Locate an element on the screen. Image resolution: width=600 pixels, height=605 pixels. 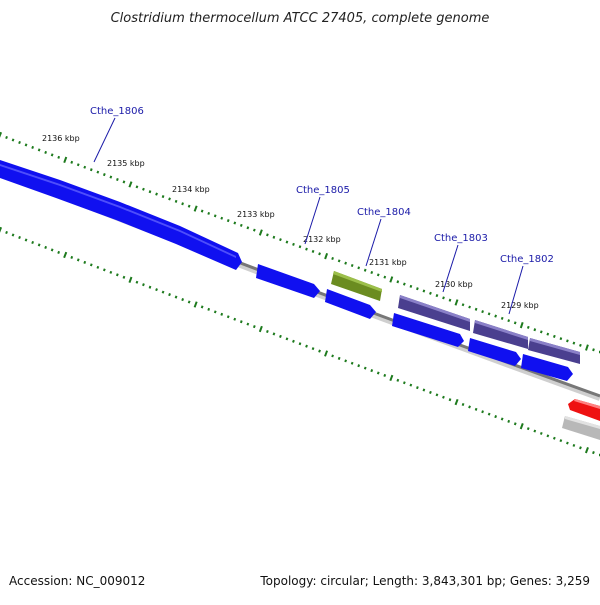
kbp-label: 2133 kbp is located at coordinates (256, 214).